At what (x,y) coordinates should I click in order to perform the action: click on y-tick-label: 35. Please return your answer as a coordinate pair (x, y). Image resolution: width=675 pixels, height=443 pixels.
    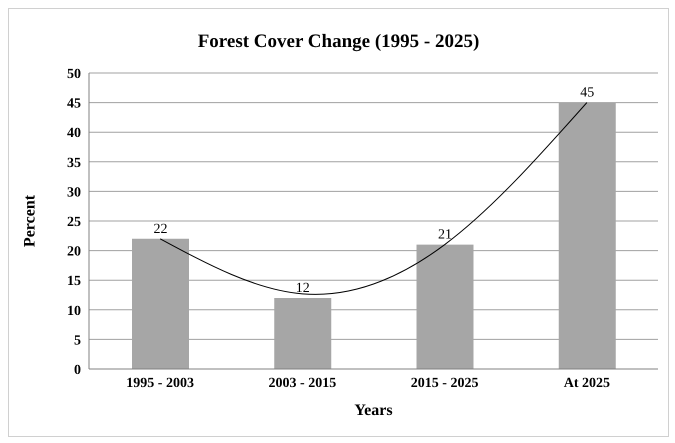
    Looking at the image, I should click on (74, 163).